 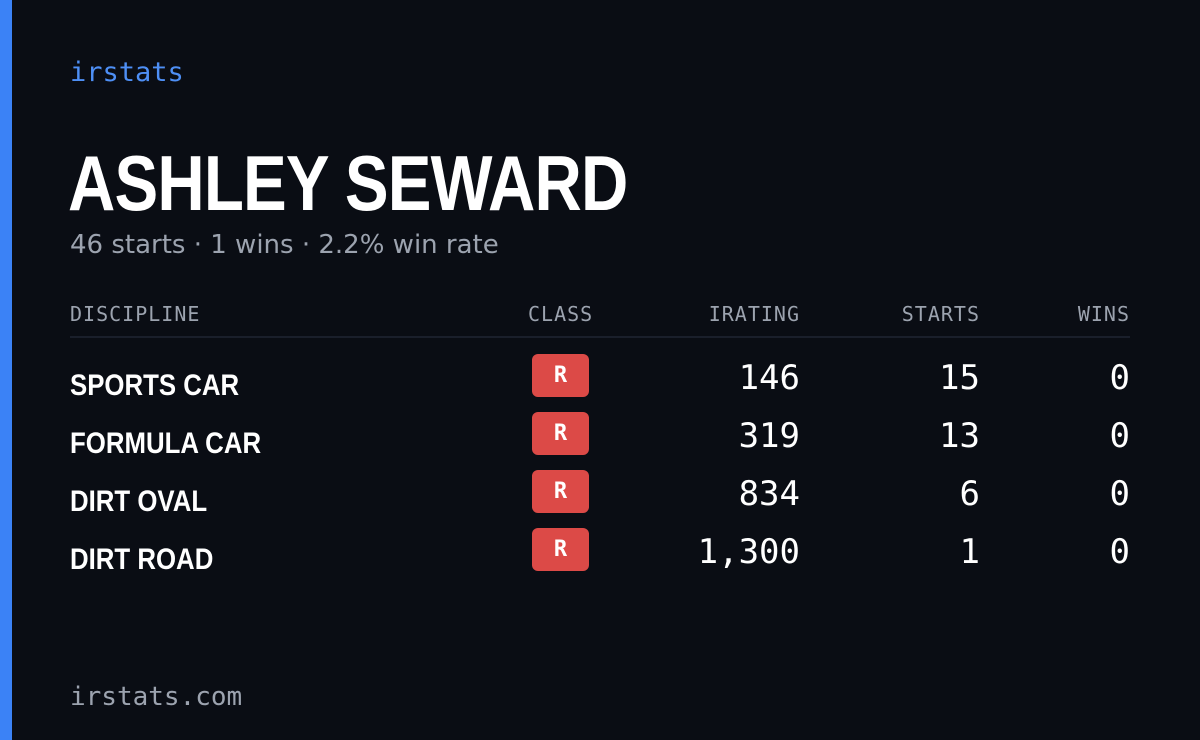 I want to click on table-row: FORMULA CAR R 319 13 0, so click(x=600, y=441).